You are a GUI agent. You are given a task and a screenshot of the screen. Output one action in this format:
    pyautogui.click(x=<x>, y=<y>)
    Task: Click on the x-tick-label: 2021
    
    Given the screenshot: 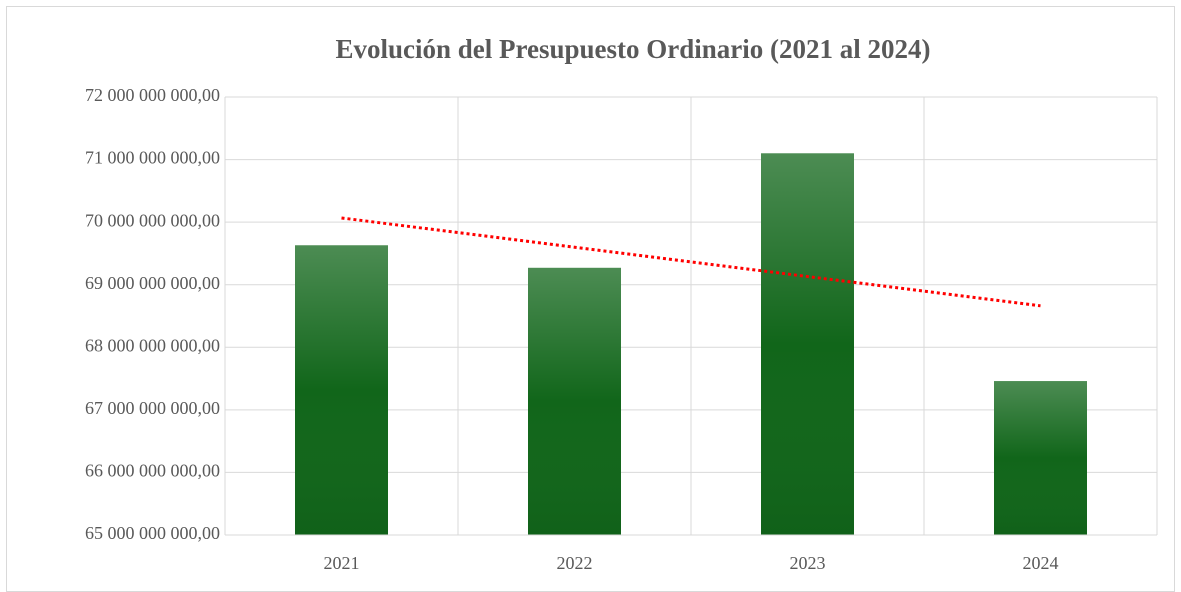 What is the action you would take?
    pyautogui.click(x=342, y=563)
    